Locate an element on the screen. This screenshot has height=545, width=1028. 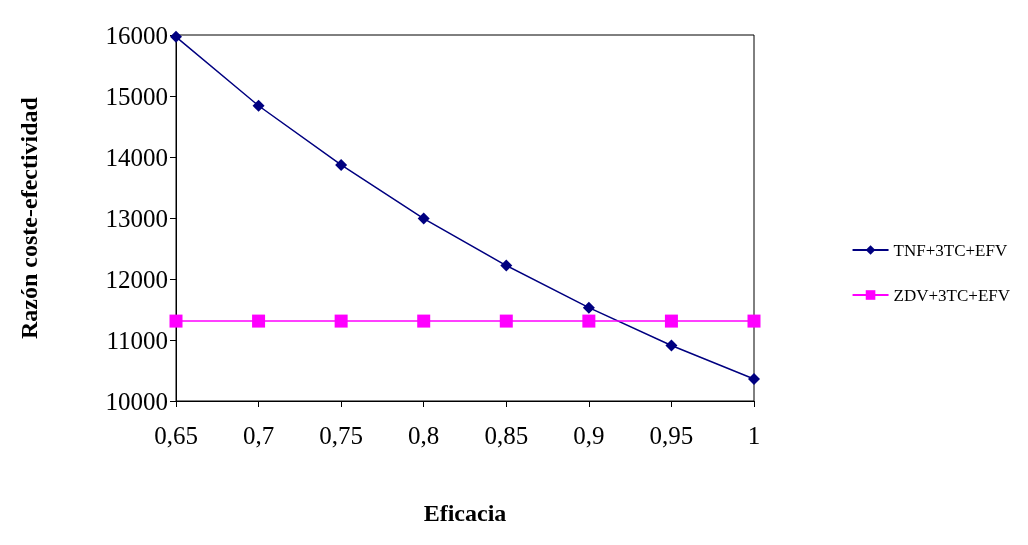
y-tick-label: 11000 is located at coordinates (137, 340).